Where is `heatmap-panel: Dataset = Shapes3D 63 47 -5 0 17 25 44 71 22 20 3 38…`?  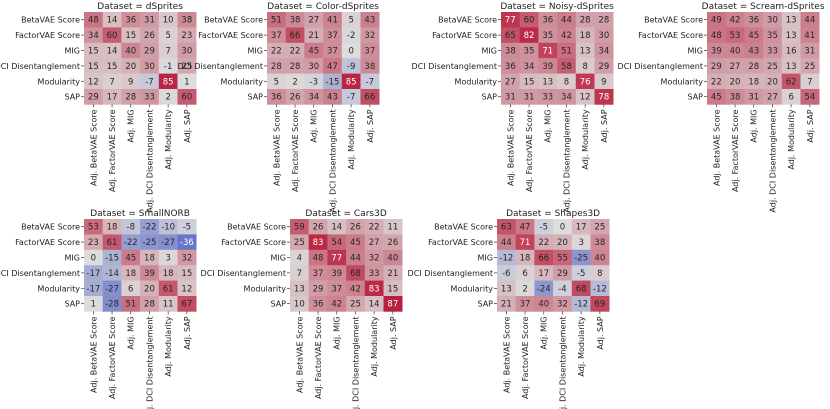 heatmap-panel: Dataset = Shapes3D 63 47 -5 0 17 25 44 71 22 20 3 38… is located at coordinates (509, 309).